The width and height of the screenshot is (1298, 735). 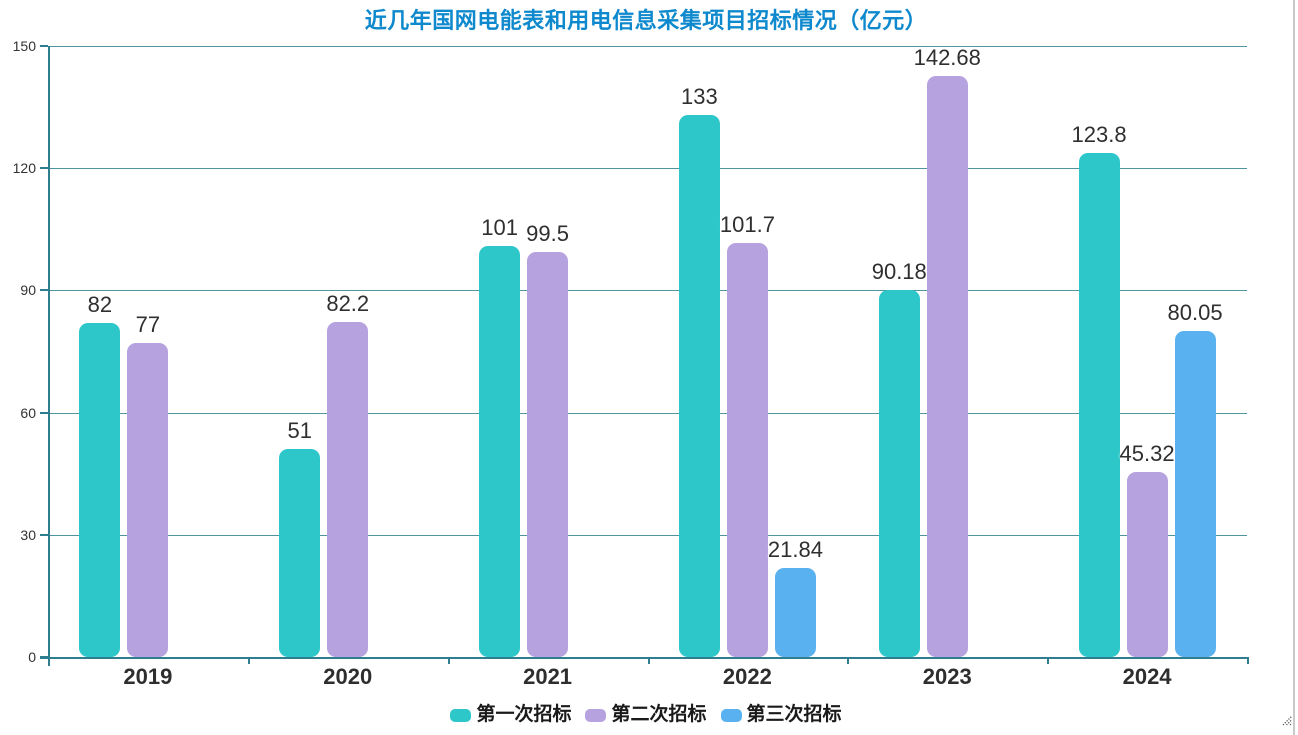 What do you see at coordinates (659, 714) in the screenshot?
I see `legend-label: 第二次招标` at bounding box center [659, 714].